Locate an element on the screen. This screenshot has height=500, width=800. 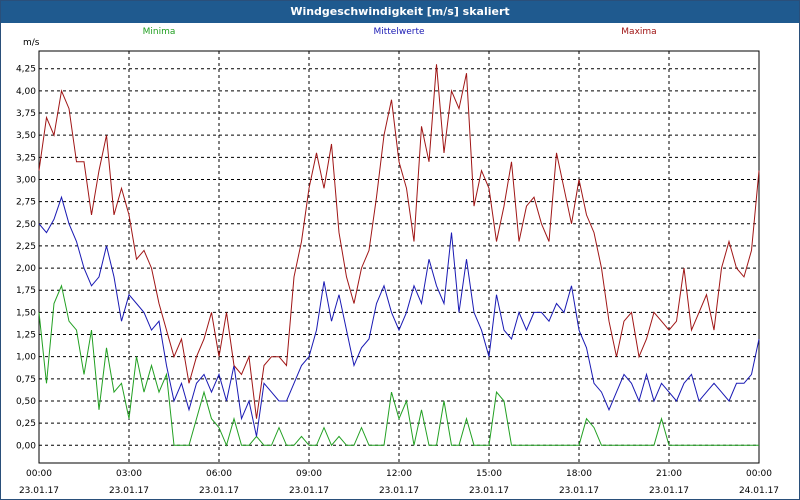
window-title: Windgeschwindigkeit [m/s] skaliert is located at coordinates (400, 12).